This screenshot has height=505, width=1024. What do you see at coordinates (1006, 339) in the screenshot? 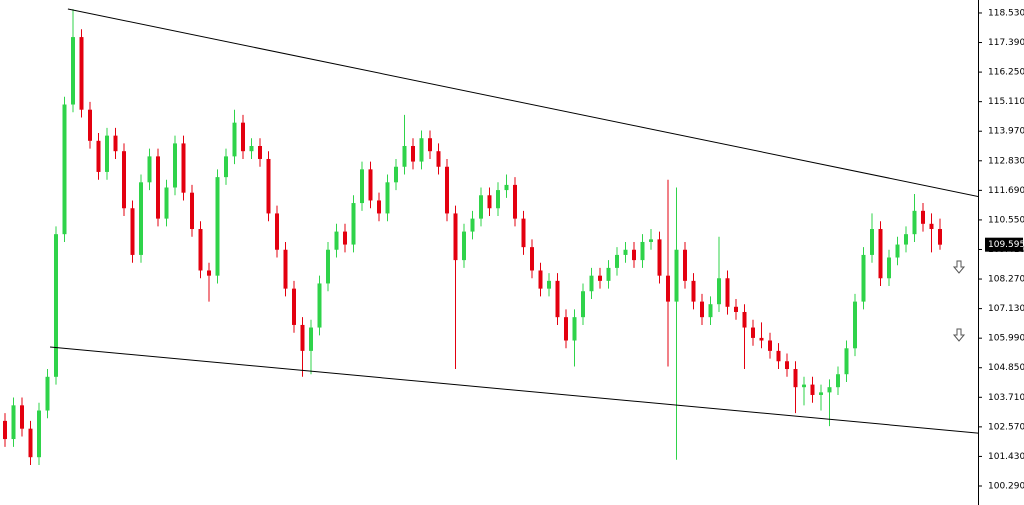
I see `y-tick-label: 105.990` at bounding box center [1006, 339].